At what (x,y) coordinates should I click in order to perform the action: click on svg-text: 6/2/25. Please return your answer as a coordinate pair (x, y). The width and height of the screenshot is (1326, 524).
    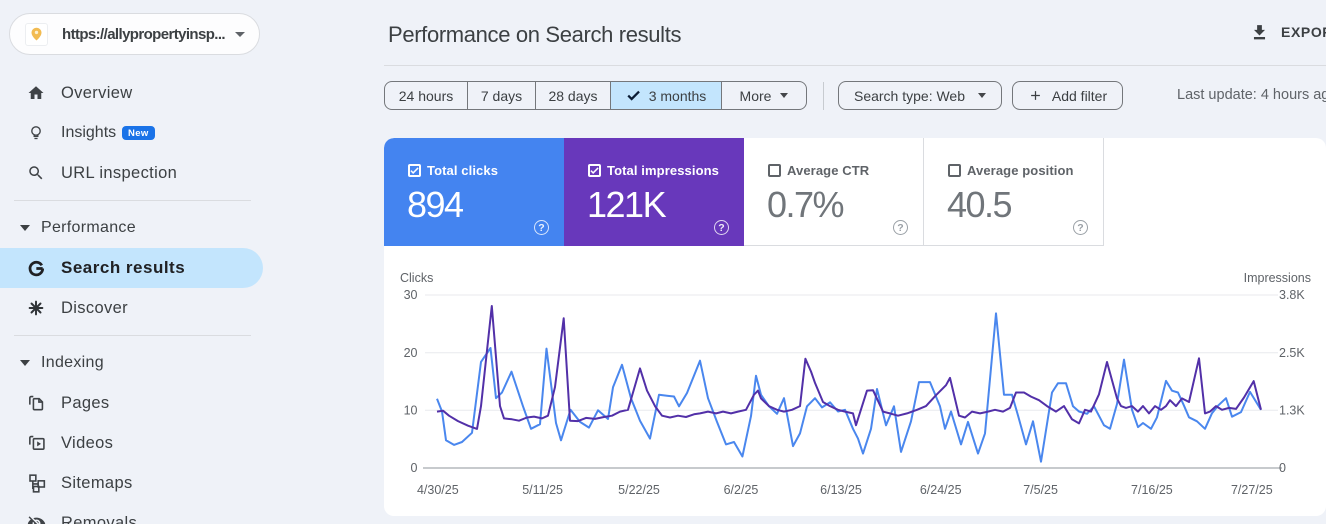
    Looking at the image, I should click on (741, 490).